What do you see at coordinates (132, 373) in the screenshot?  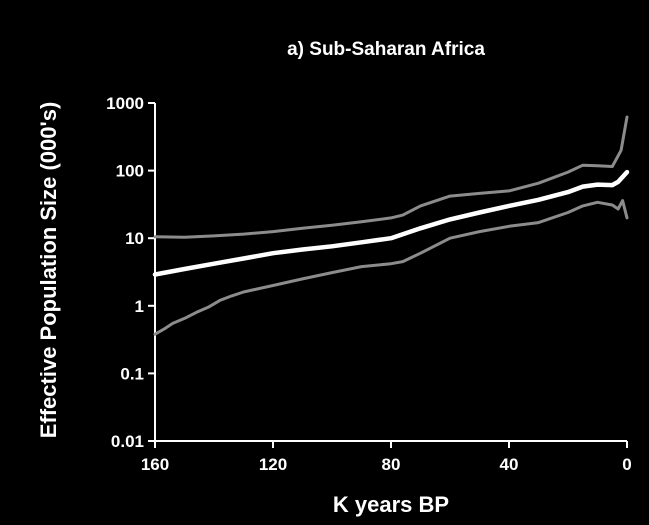 I see `y-tick-label: 0.1` at bounding box center [132, 373].